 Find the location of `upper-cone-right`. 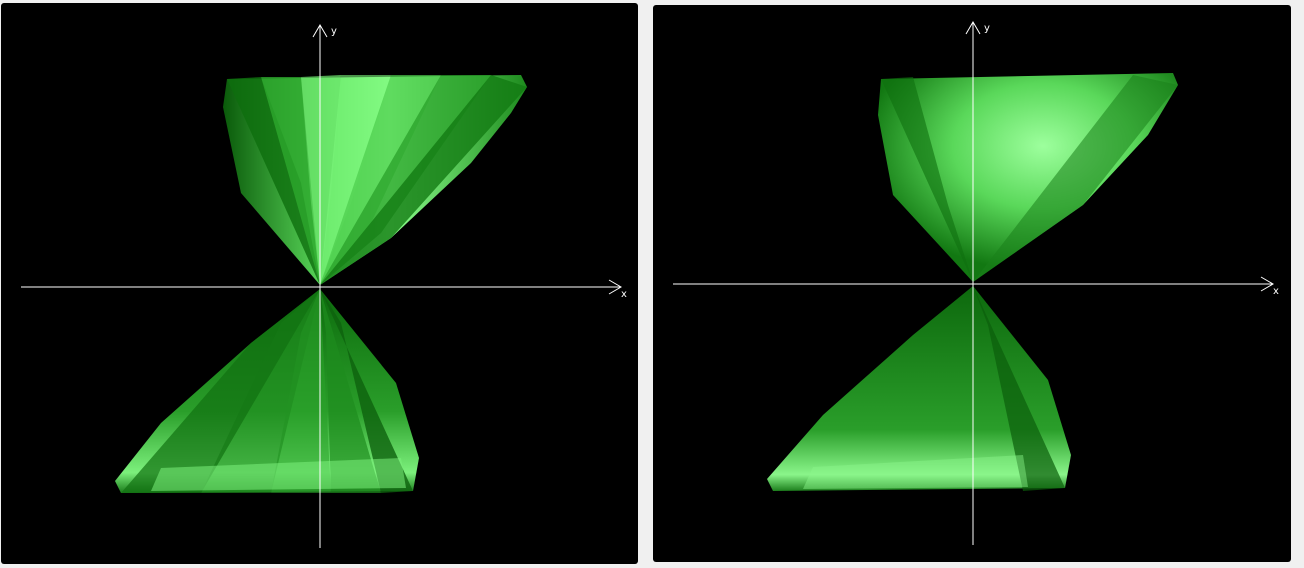

upper-cone-right is located at coordinates (1028, 177).